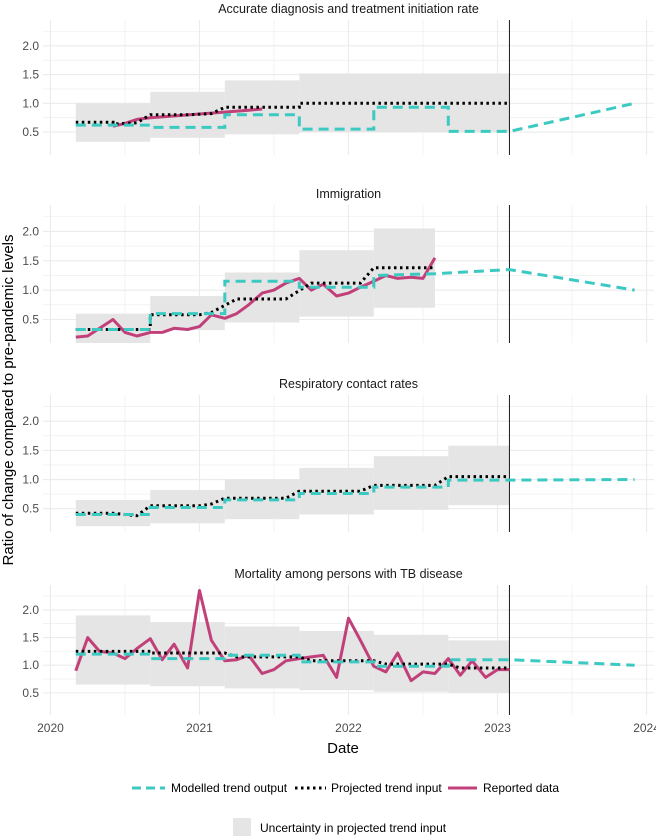 The height and width of the screenshot is (839, 656). What do you see at coordinates (644, 728) in the screenshot?
I see `x-tick-label: 2024` at bounding box center [644, 728].